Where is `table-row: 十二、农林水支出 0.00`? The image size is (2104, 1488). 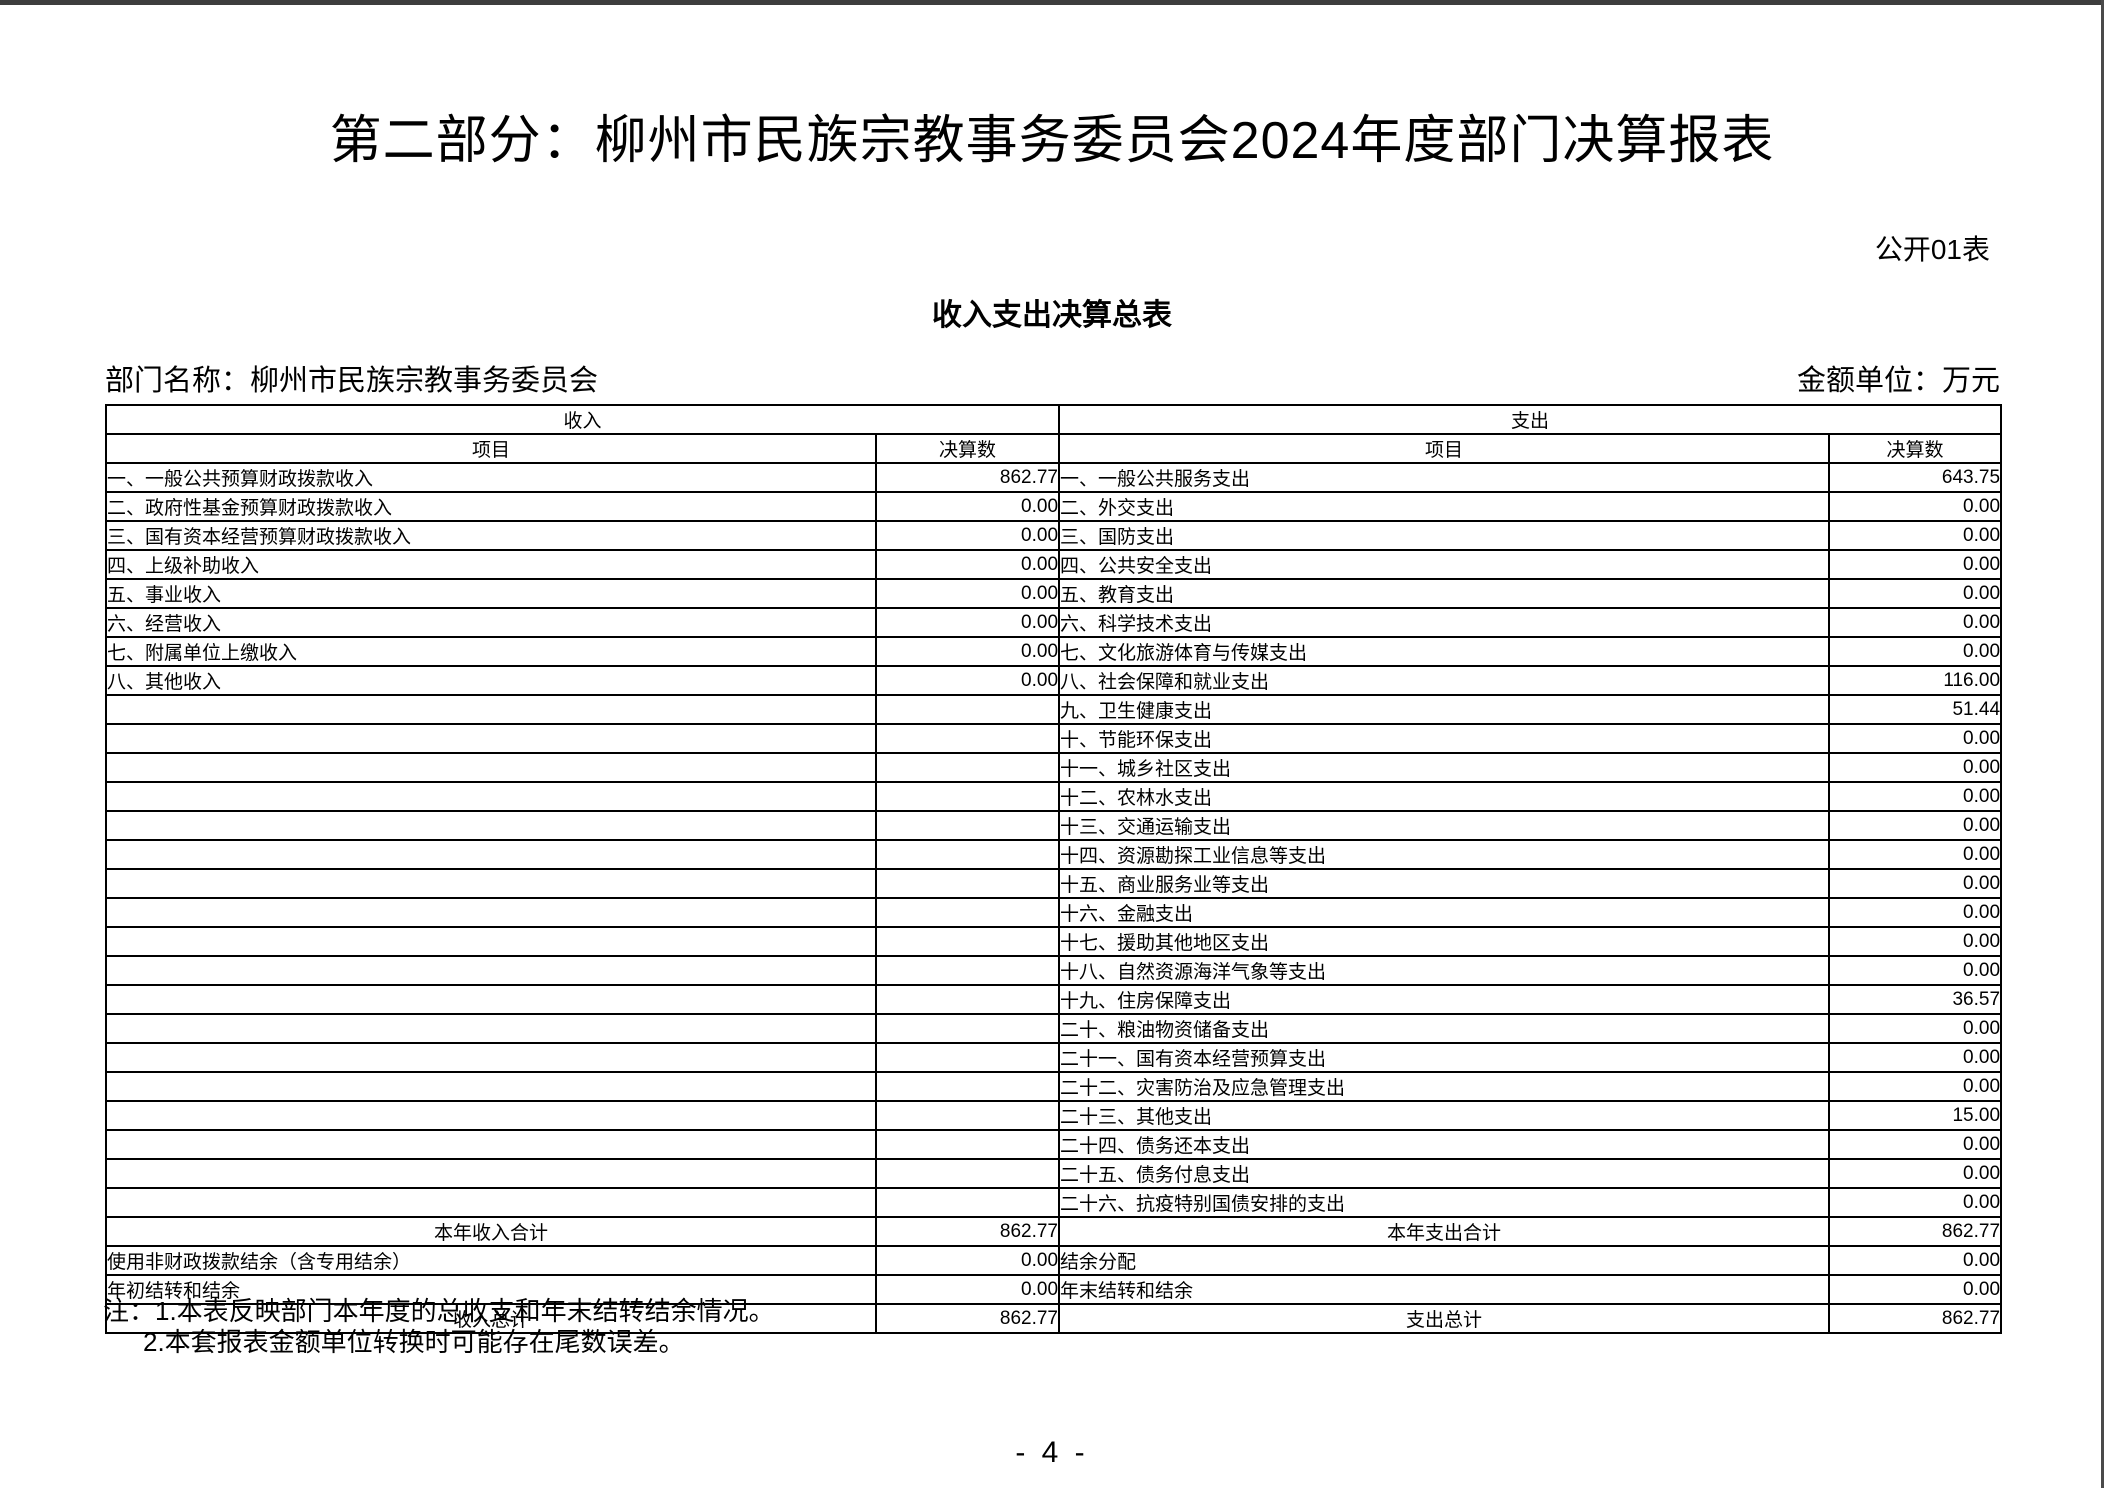
table-row: 十二、农林水支出 0.00 is located at coordinates (1054, 796).